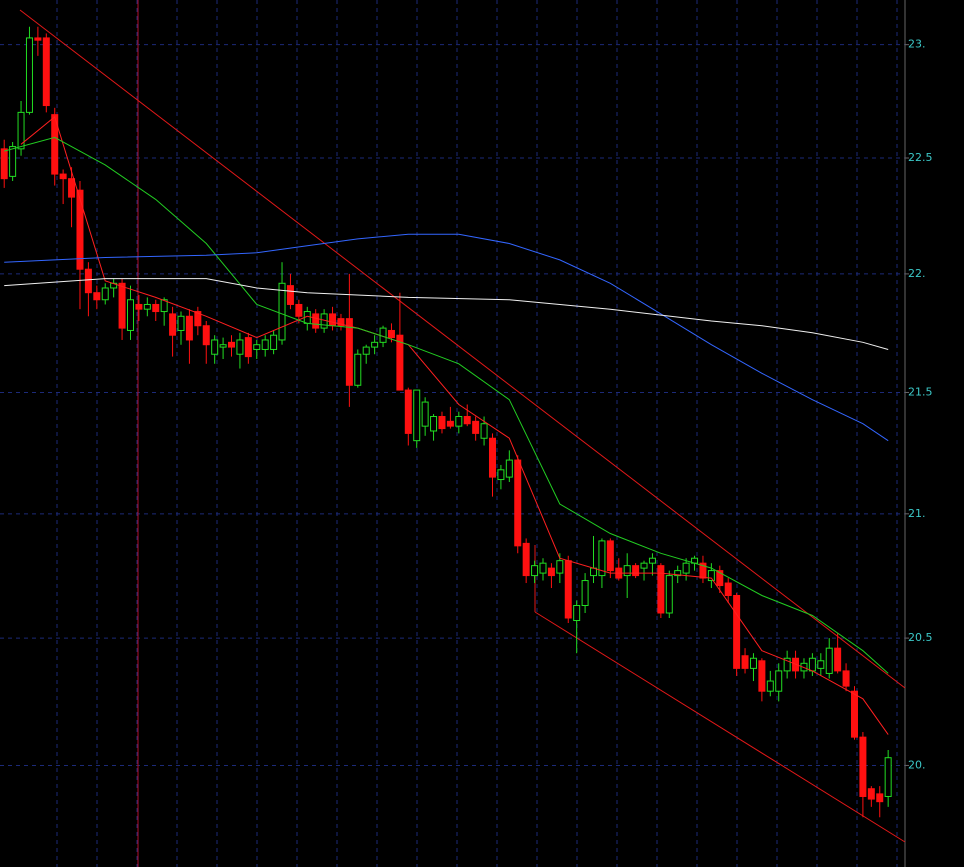  What do you see at coordinates (920, 391) in the screenshot?
I see `y-tick-label: 21.5` at bounding box center [920, 391].